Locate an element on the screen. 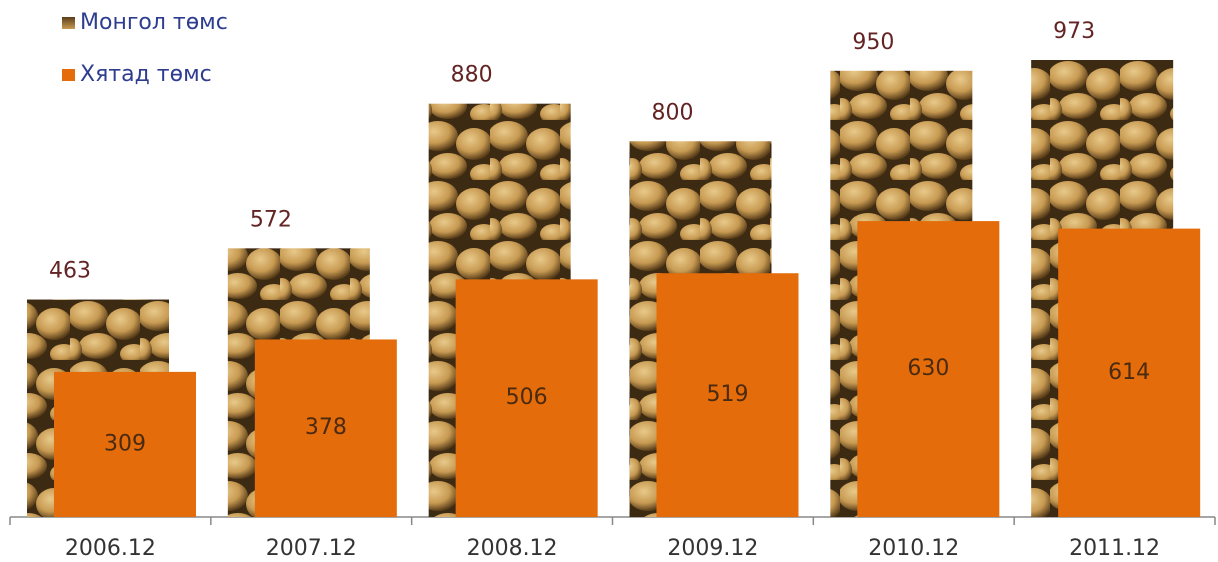  value-label: 614 is located at coordinates (1129, 372).